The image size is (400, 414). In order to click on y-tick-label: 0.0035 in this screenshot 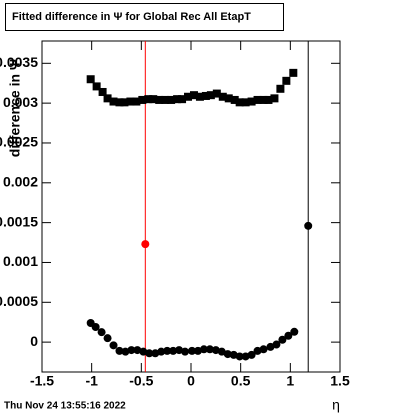, I will do `click(19, 62)`.